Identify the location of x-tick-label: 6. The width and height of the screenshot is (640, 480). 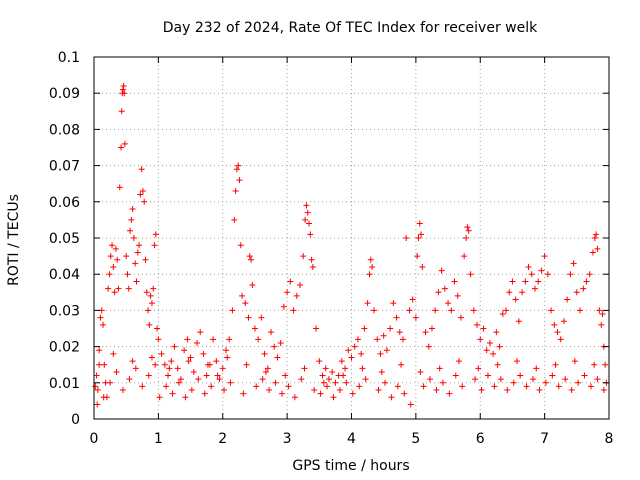
(480, 439).